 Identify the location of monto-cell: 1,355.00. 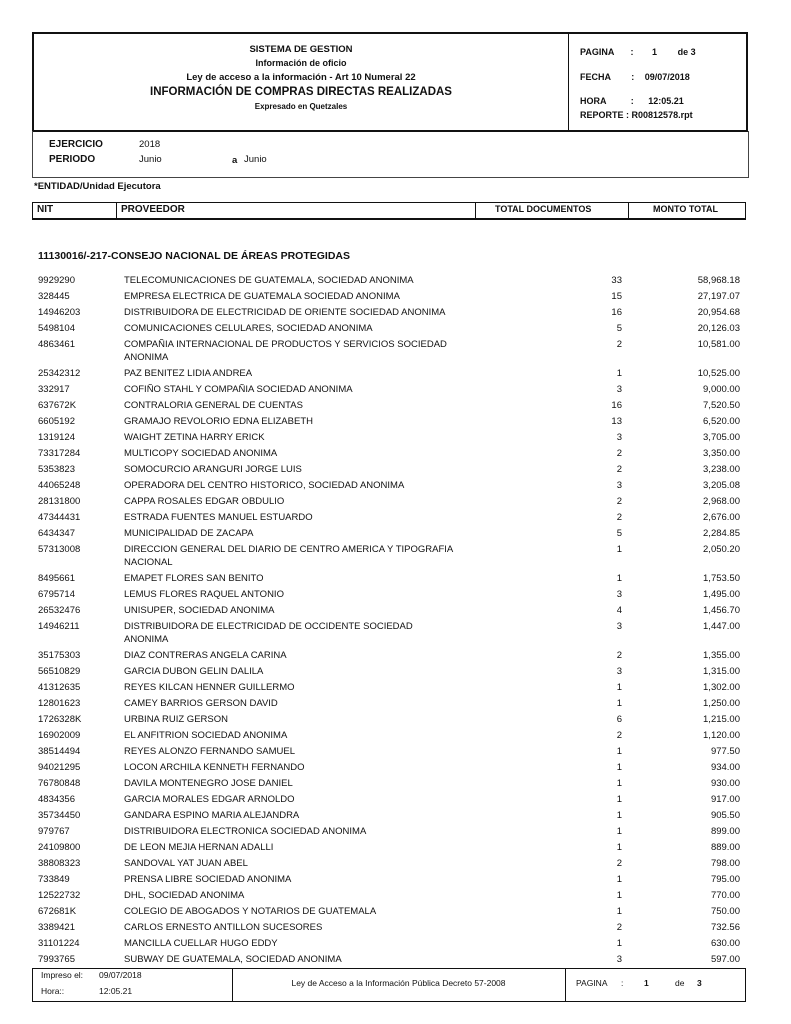
(721, 655).